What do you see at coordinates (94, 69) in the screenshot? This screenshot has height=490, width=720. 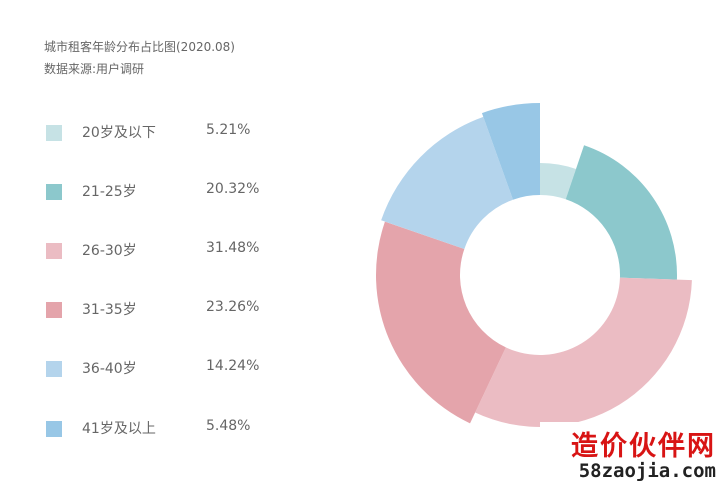 I see `chart-source: 数据来源:用户调研` at bounding box center [94, 69].